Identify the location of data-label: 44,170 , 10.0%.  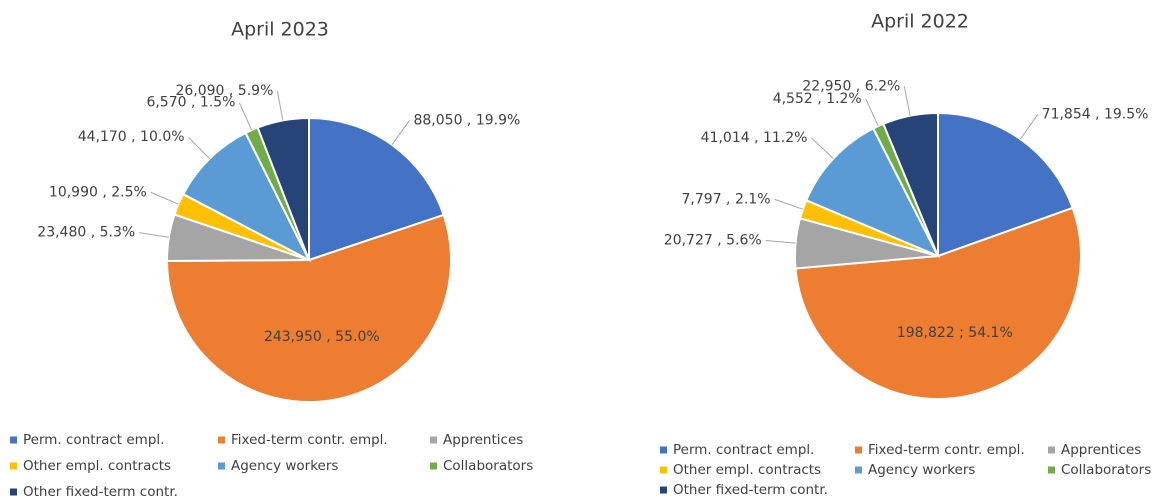
(131, 137).